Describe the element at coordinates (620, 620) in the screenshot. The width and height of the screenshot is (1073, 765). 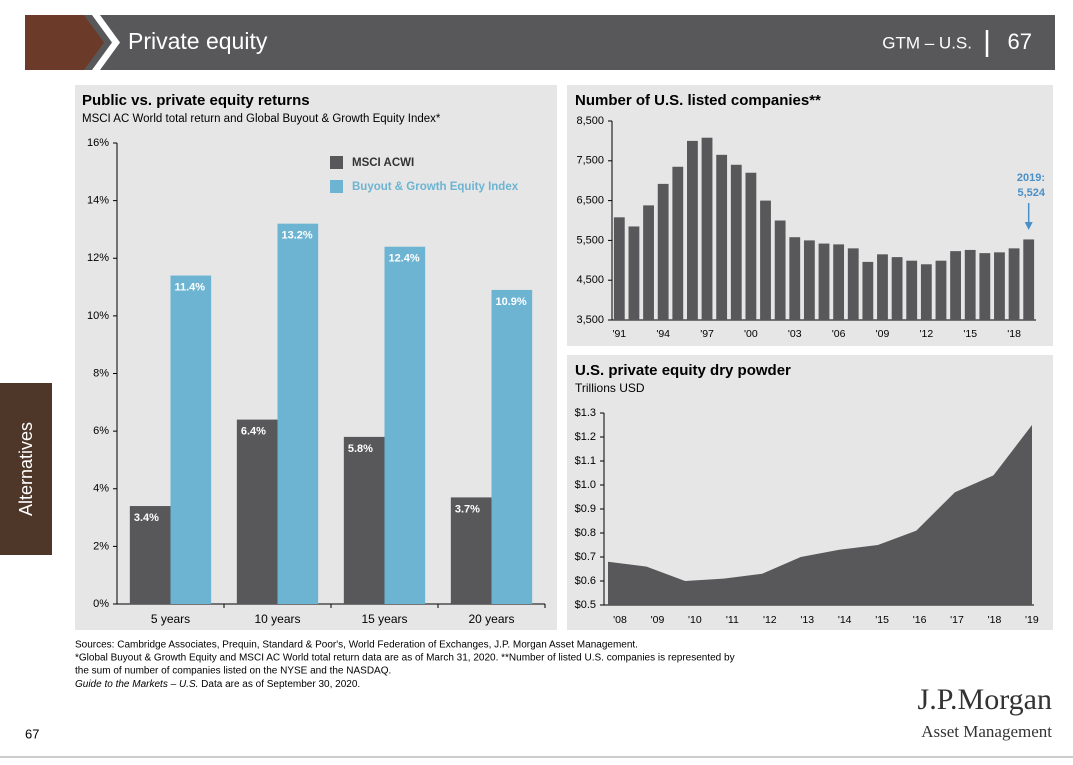
I see `x-tick-label: '08` at that location.